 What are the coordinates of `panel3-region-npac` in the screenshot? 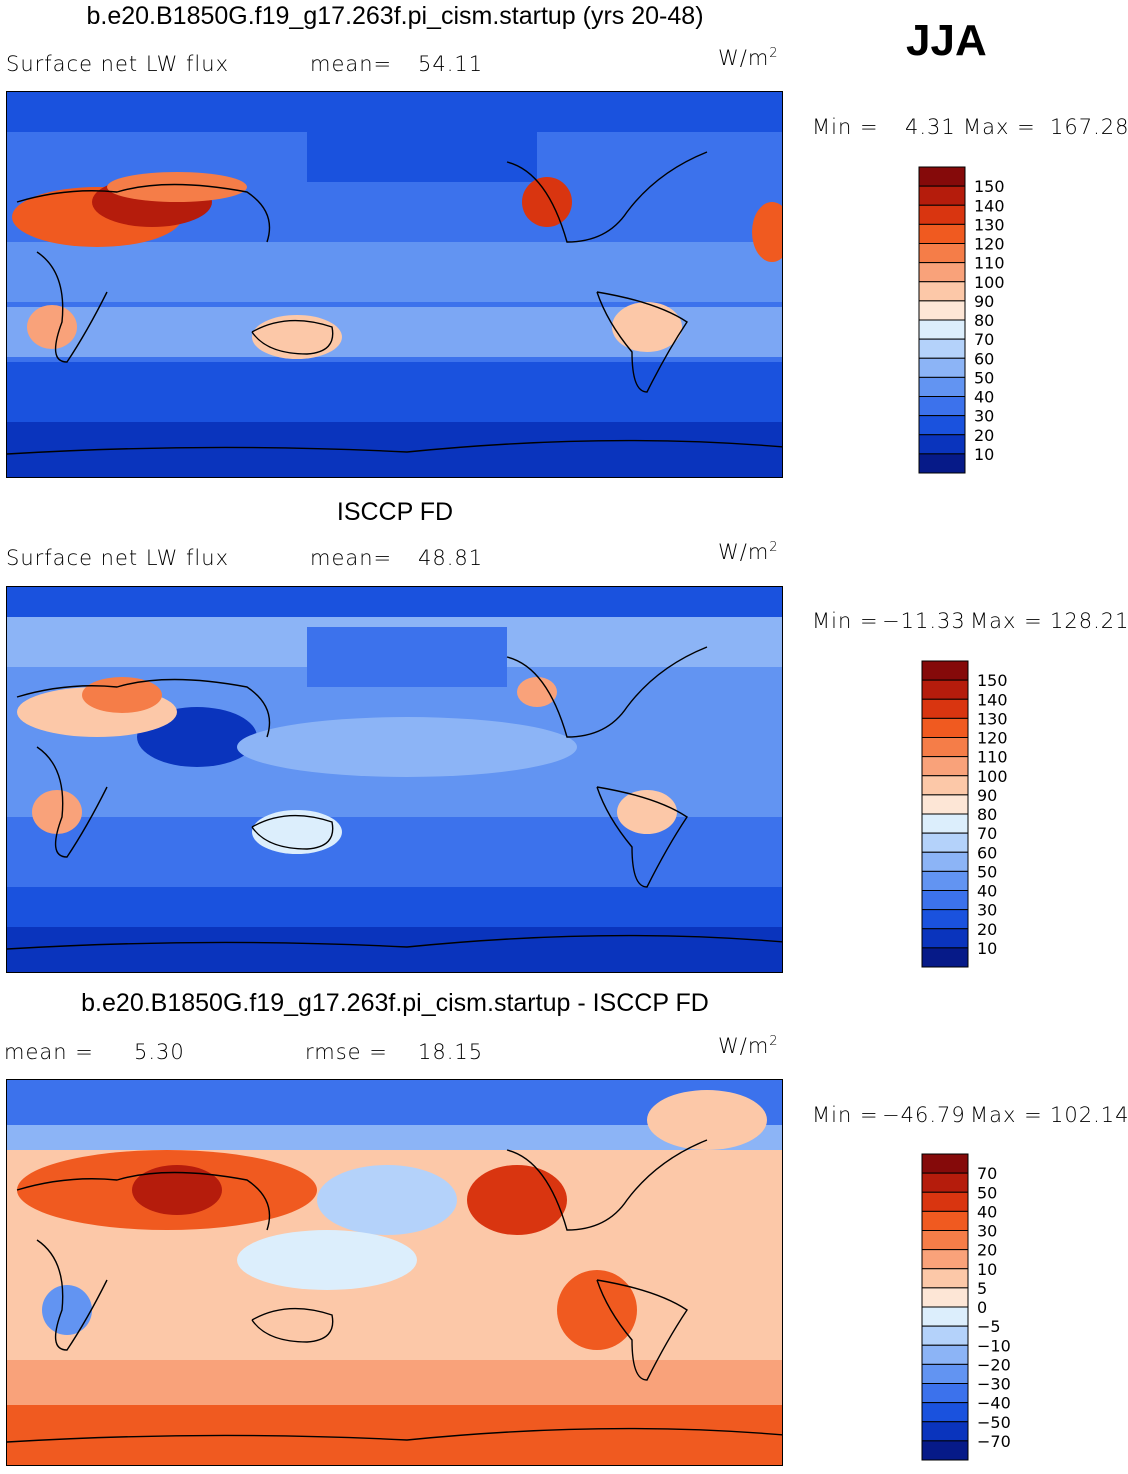 It's located at (387, 1200).